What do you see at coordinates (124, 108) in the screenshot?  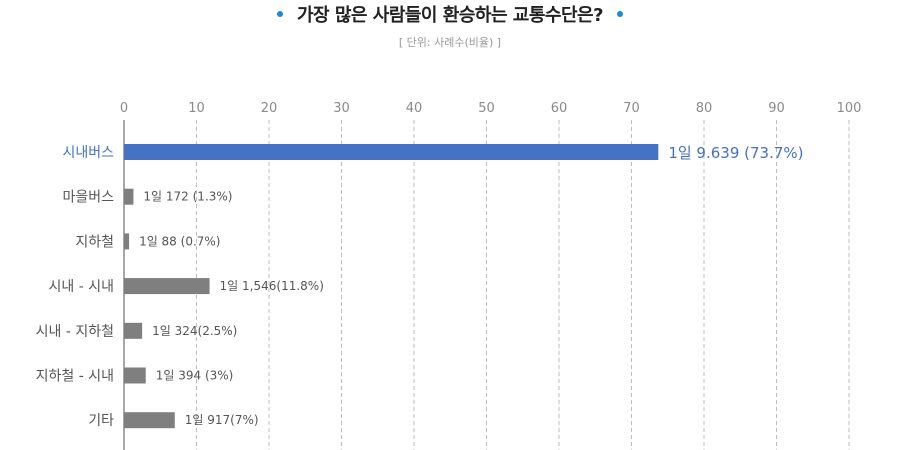 I see `x-tick-label: 0` at bounding box center [124, 108].